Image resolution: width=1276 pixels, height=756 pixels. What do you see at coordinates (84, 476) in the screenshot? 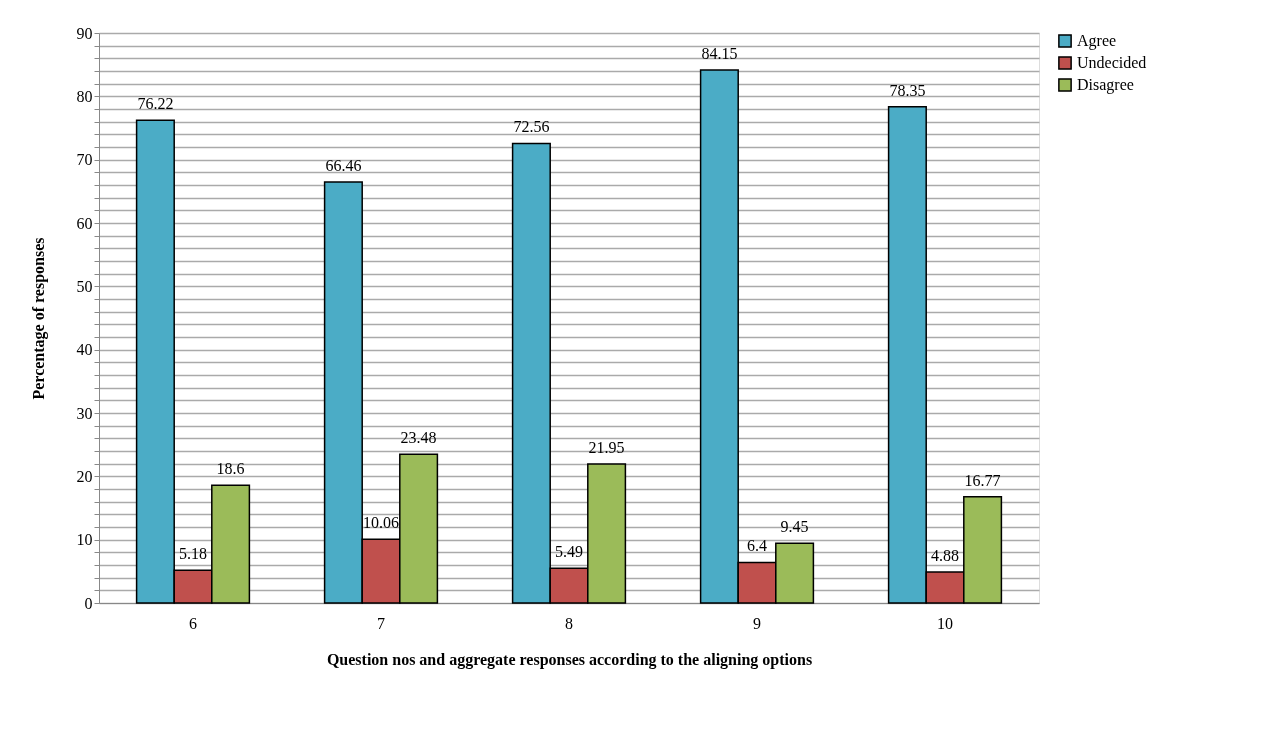
I see `y-tick-label: 20` at bounding box center [84, 476].